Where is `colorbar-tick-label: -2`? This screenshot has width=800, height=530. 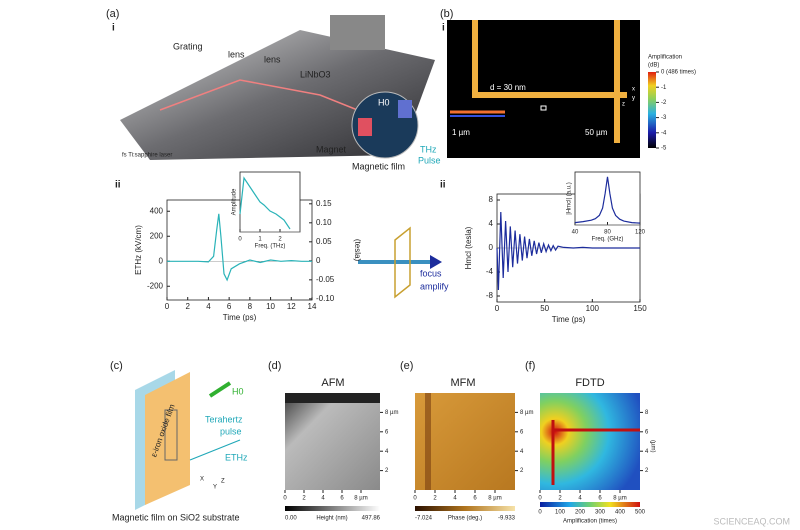 colorbar-tick-label: -2 is located at coordinates (664, 103).